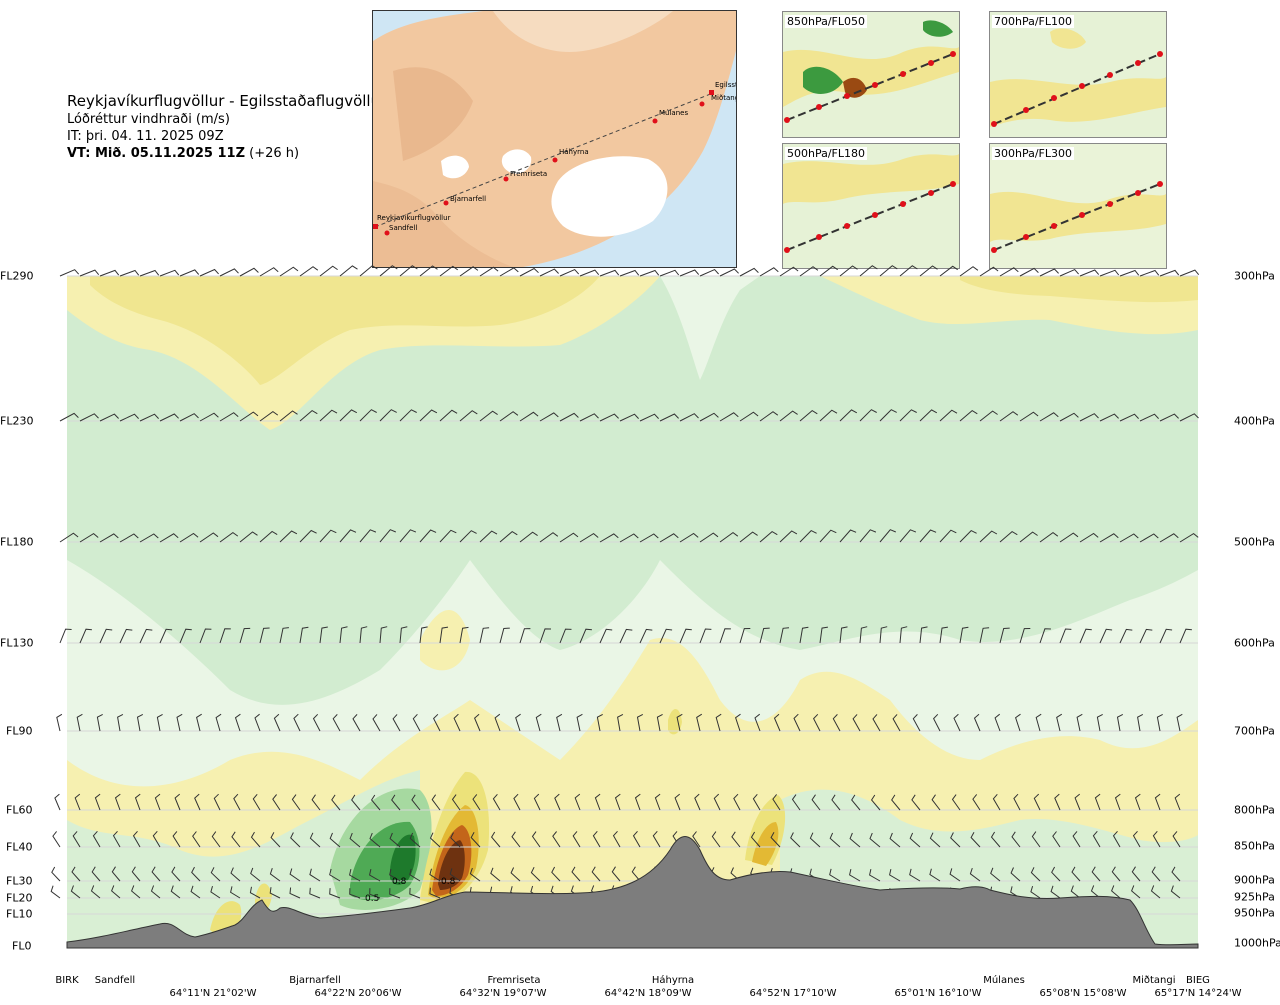  Describe the element at coordinates (1257, 943) in the screenshot. I see `p-label-1000: 1000hPa` at that location.